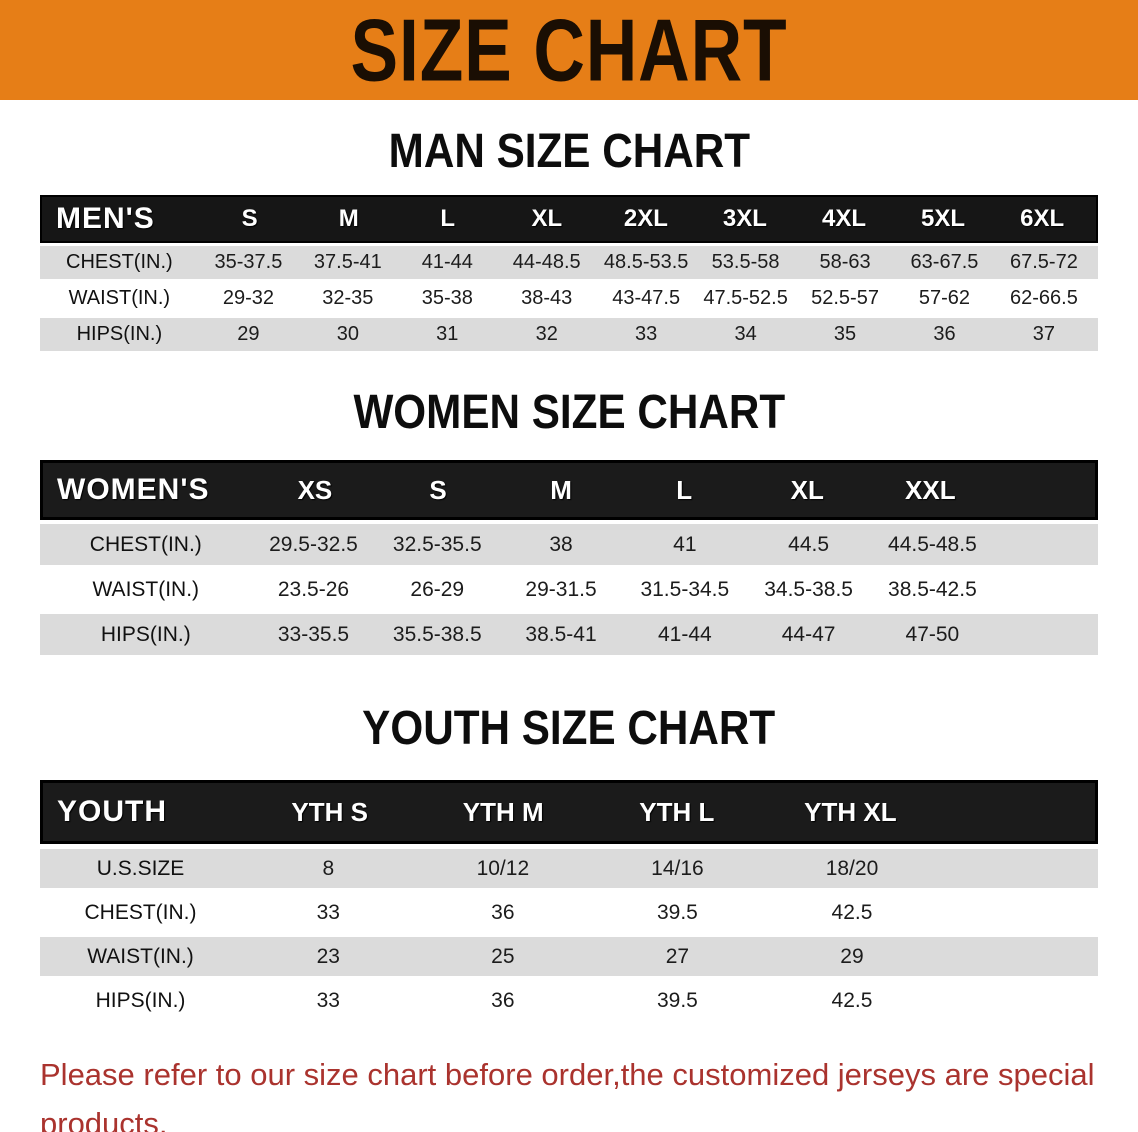  Describe the element at coordinates (503, 811) in the screenshot. I see `youth-col-m: YTH M` at that location.